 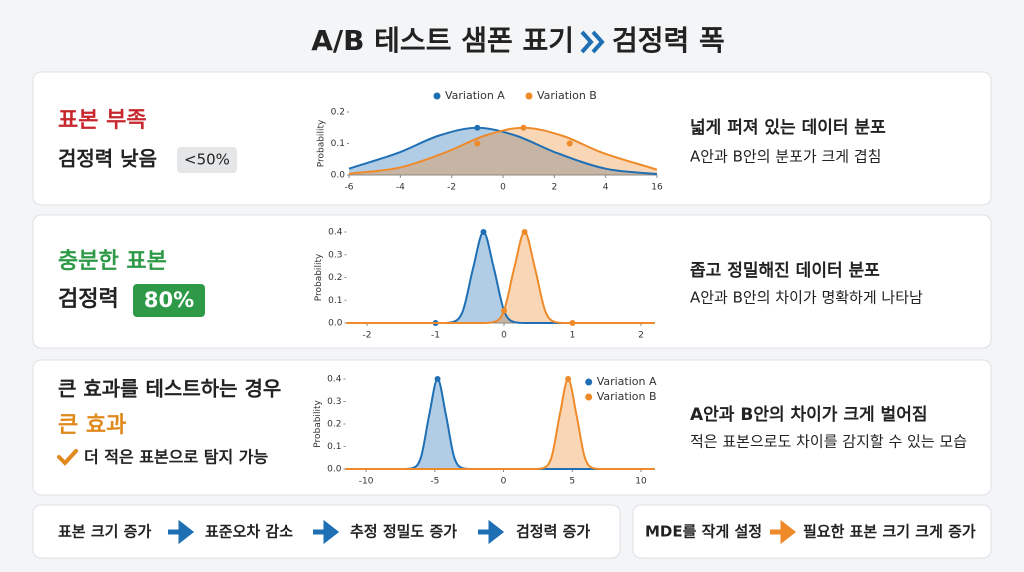 What do you see at coordinates (592, 42) in the screenshot?
I see `title-chevron` at bounding box center [592, 42].